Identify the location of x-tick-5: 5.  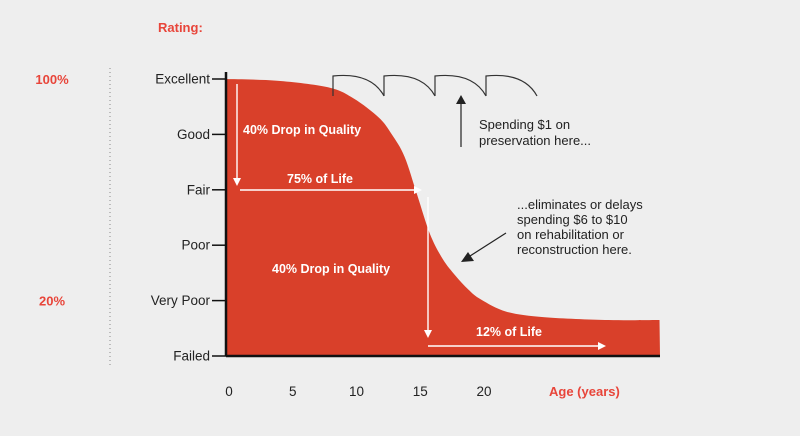
(293, 391).